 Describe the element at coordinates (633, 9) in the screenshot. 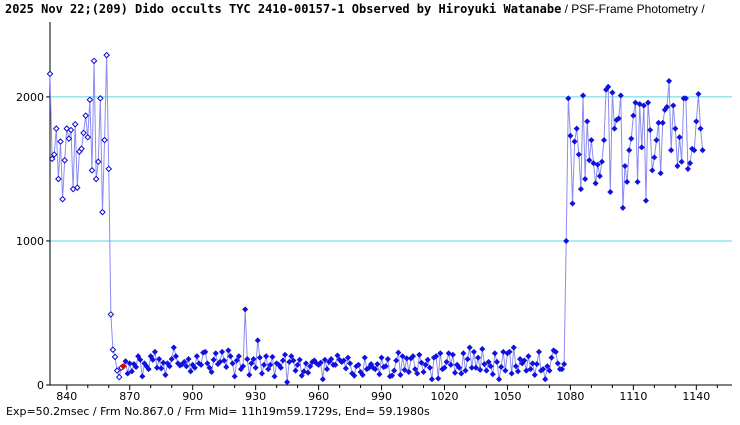

I see `chart-title-method: / PSF-Frame Photometry /` at that location.